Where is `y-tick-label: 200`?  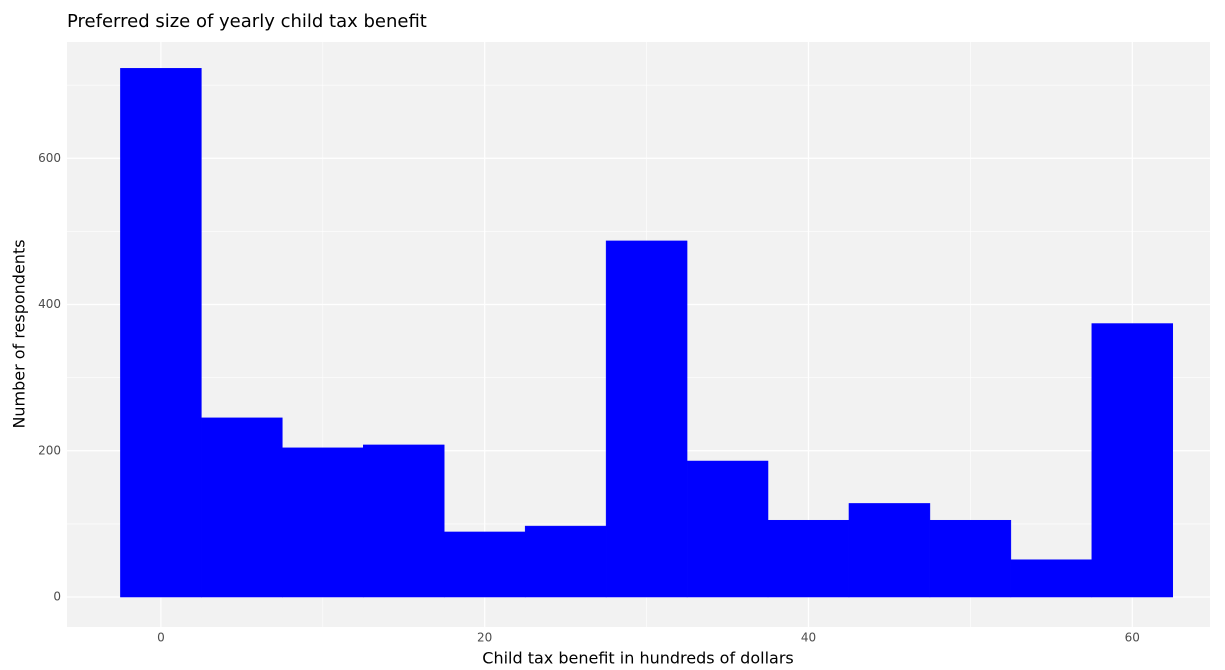
y-tick-label: 200 is located at coordinates (49, 450).